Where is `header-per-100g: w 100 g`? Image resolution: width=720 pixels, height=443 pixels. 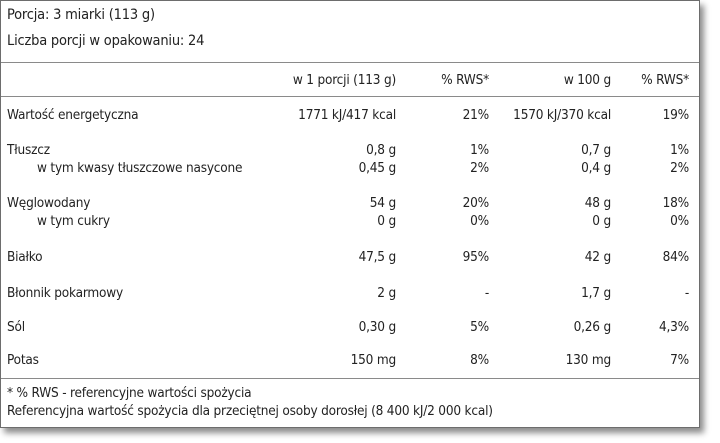
header-per-100g: w 100 g is located at coordinates (587, 80).